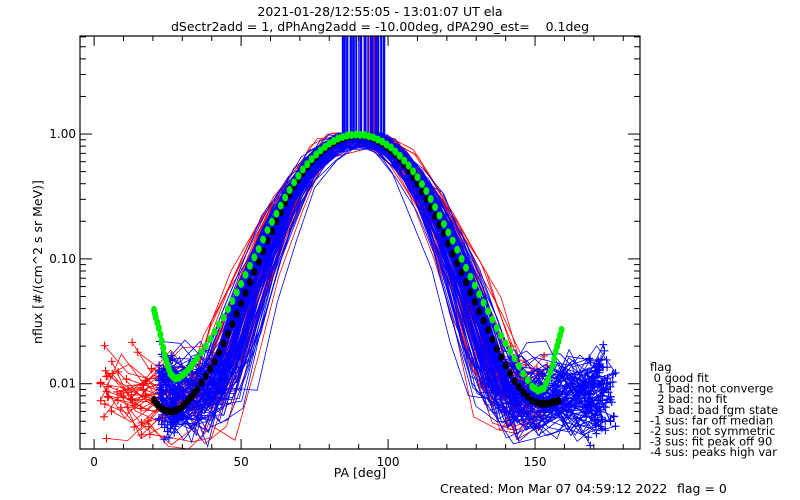  I want to click on y-axis-label: nflux [#/(cm^2 s sr MeV)], so click(37, 262).